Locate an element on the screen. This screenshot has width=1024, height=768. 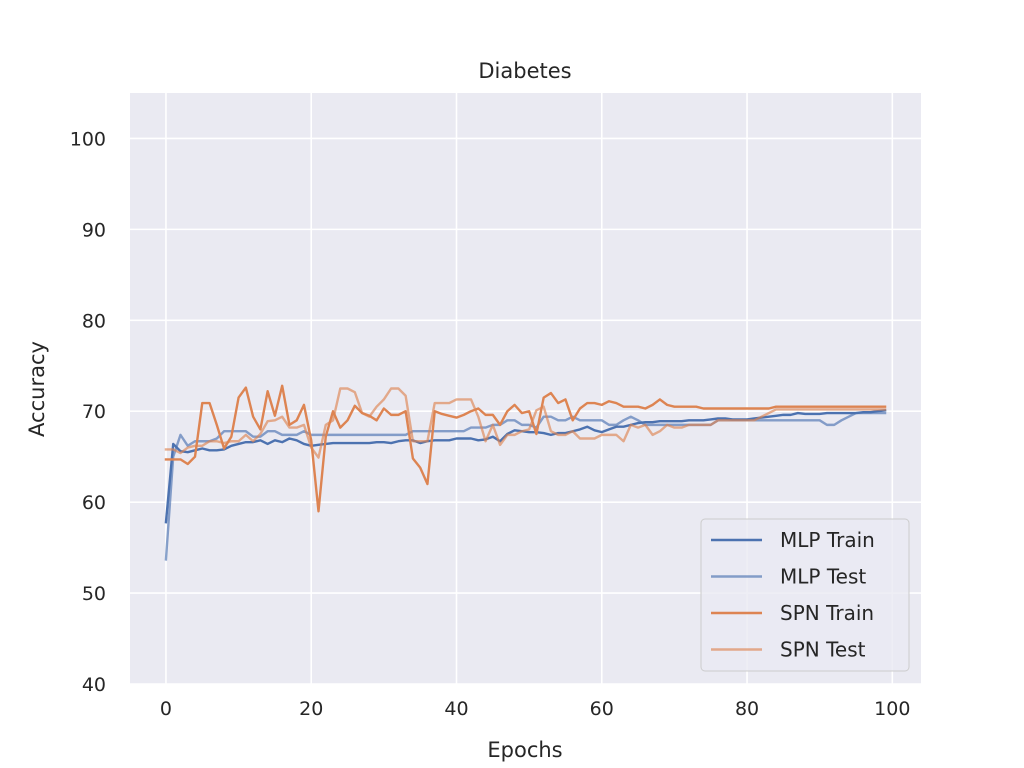
y-tick-label: 90 is located at coordinates (94, 230).